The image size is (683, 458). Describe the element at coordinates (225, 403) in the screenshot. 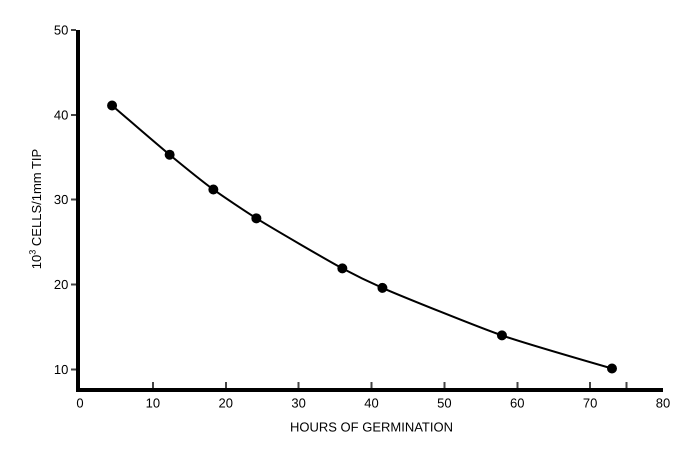

I see `x-tick-label: 20` at that location.